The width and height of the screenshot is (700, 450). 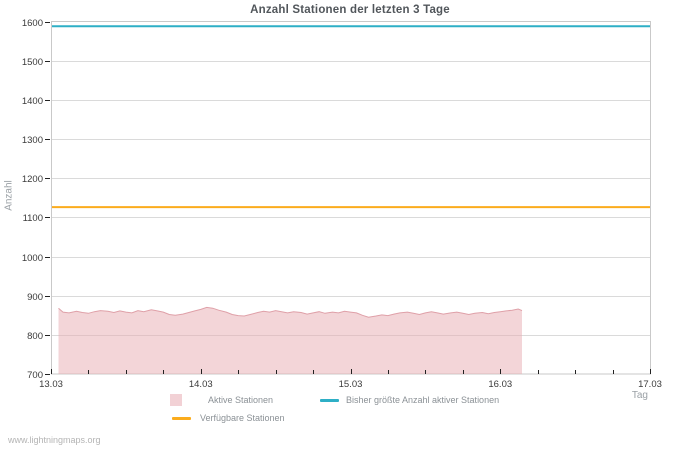 What do you see at coordinates (35, 375) in the screenshot?
I see `svg-text: 700` at bounding box center [35, 375].